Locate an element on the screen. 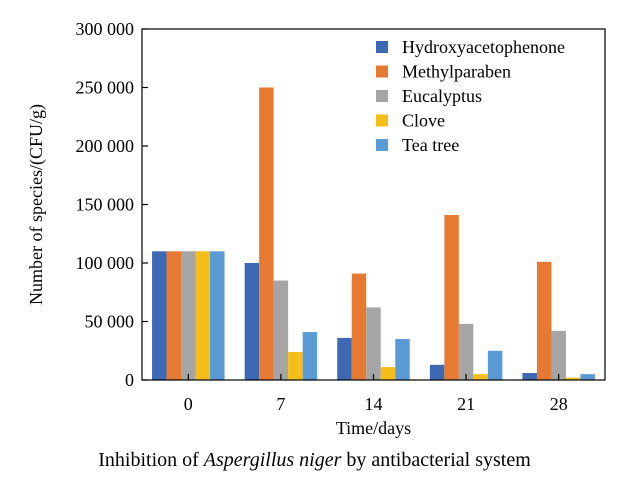 This screenshot has width=629, height=485. x-tick-label: 0 is located at coordinates (188, 404).